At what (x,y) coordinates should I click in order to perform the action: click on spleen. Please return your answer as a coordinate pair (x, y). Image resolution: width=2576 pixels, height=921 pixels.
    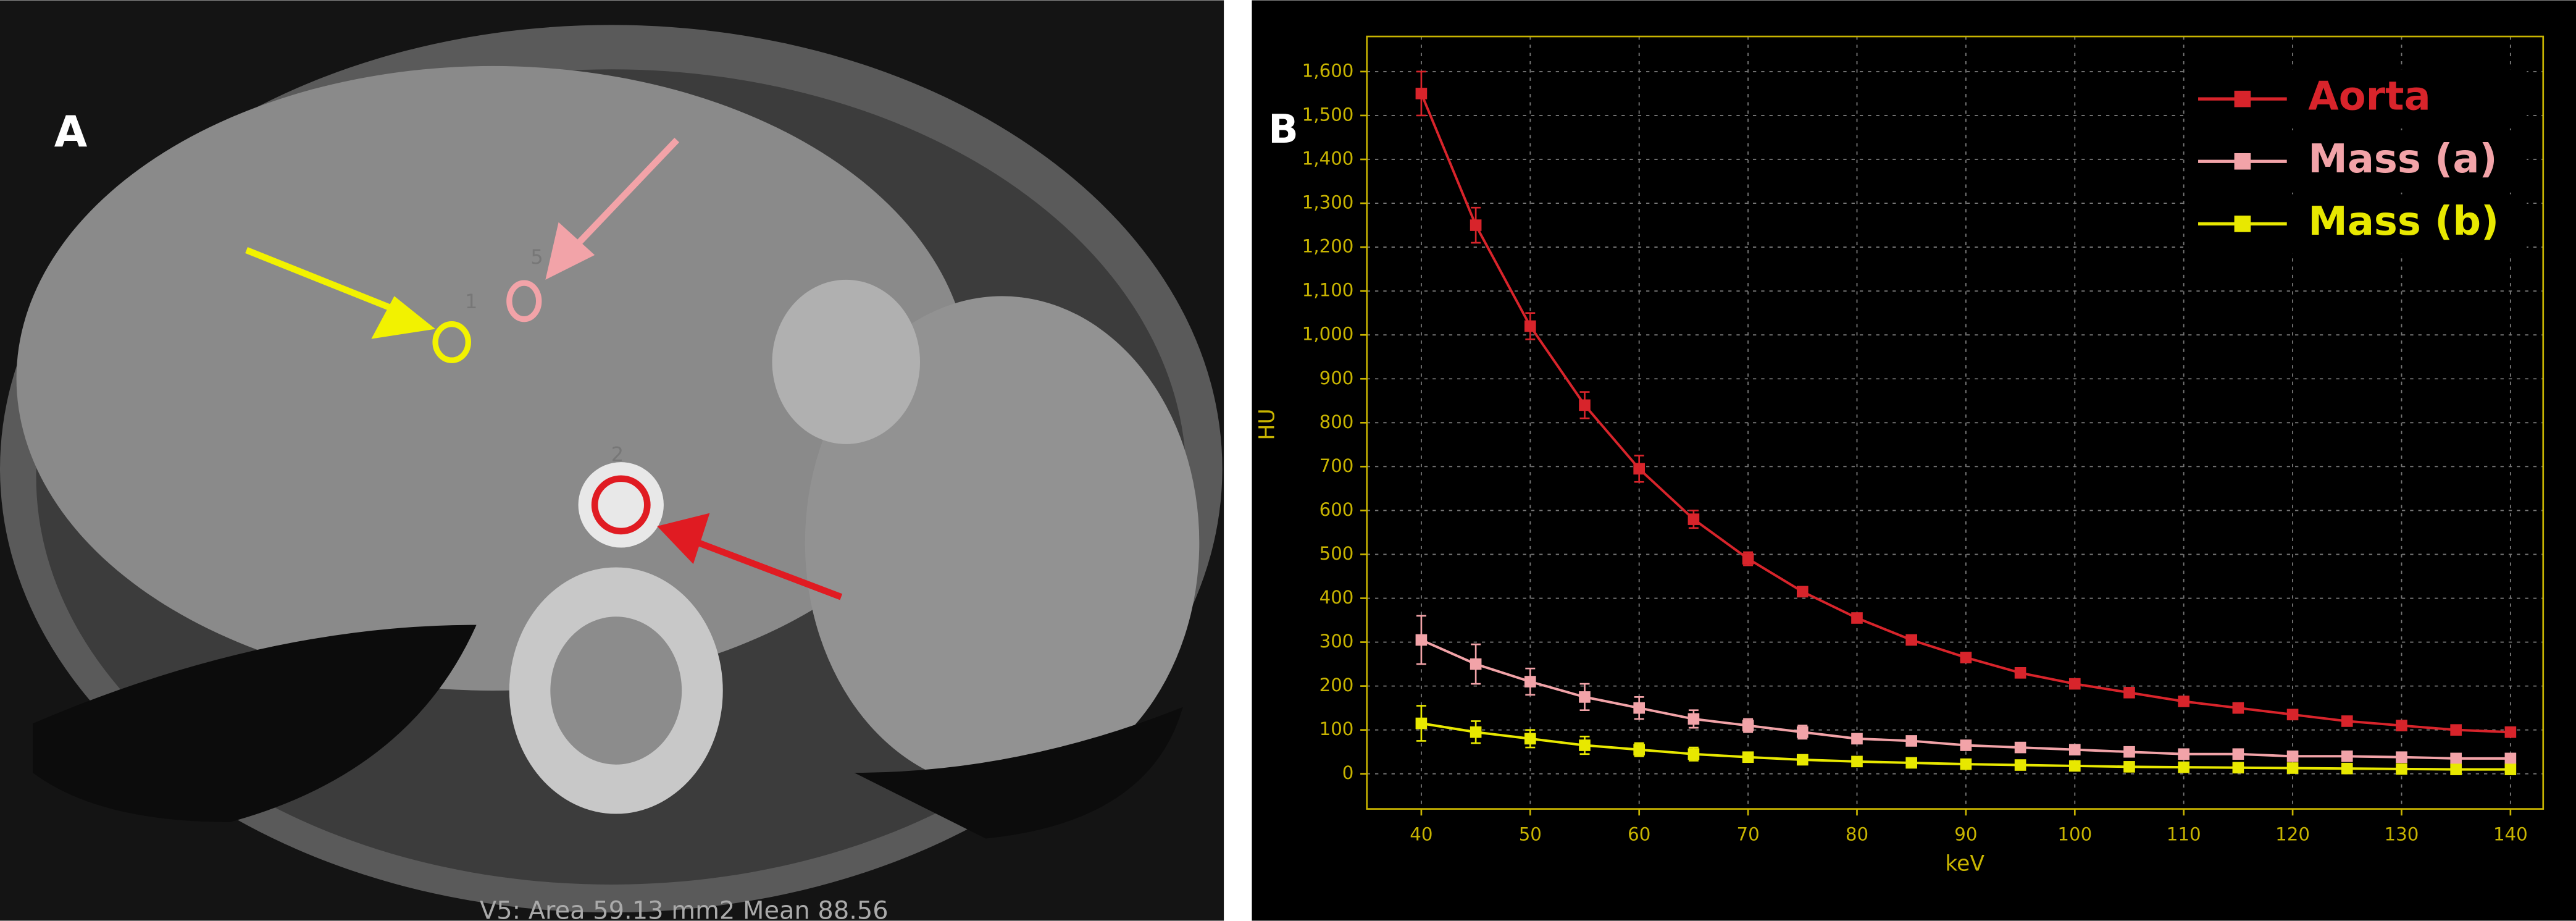
    Looking at the image, I should click on (1003, 543).